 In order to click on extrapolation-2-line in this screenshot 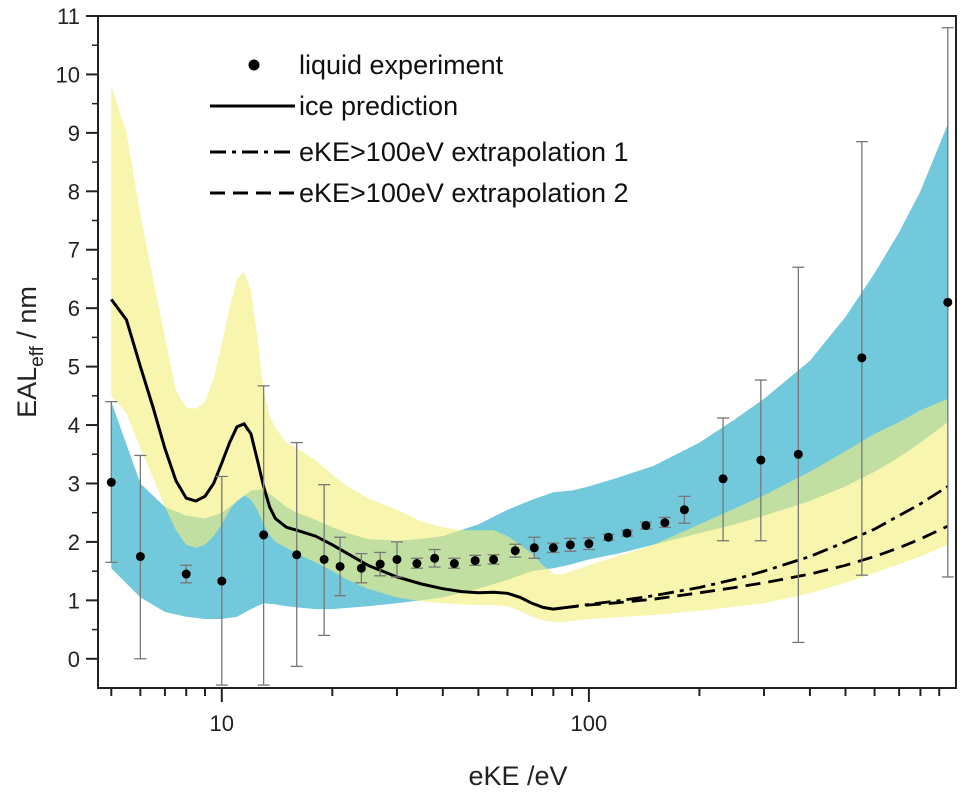, I will do `click(755, 567)`.